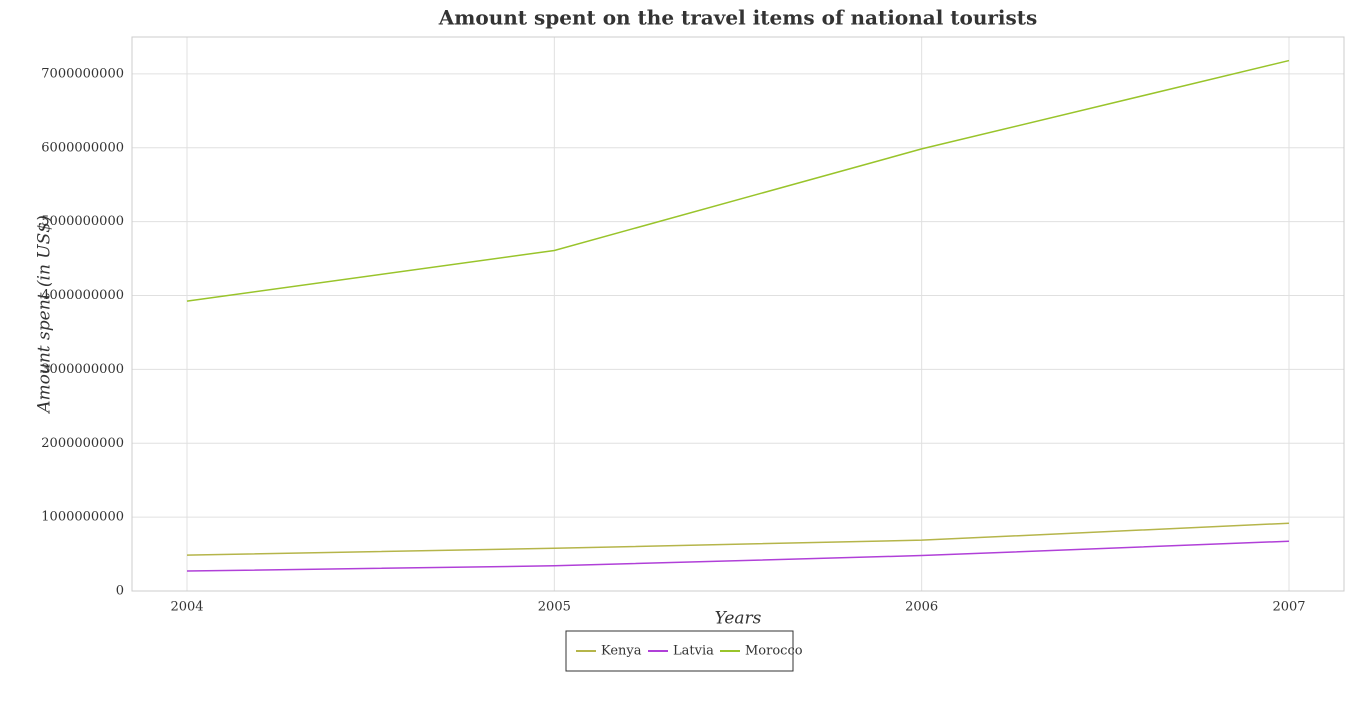  What do you see at coordinates (82, 517) in the screenshot?
I see `y-tick-label: 1000000000` at bounding box center [82, 517].